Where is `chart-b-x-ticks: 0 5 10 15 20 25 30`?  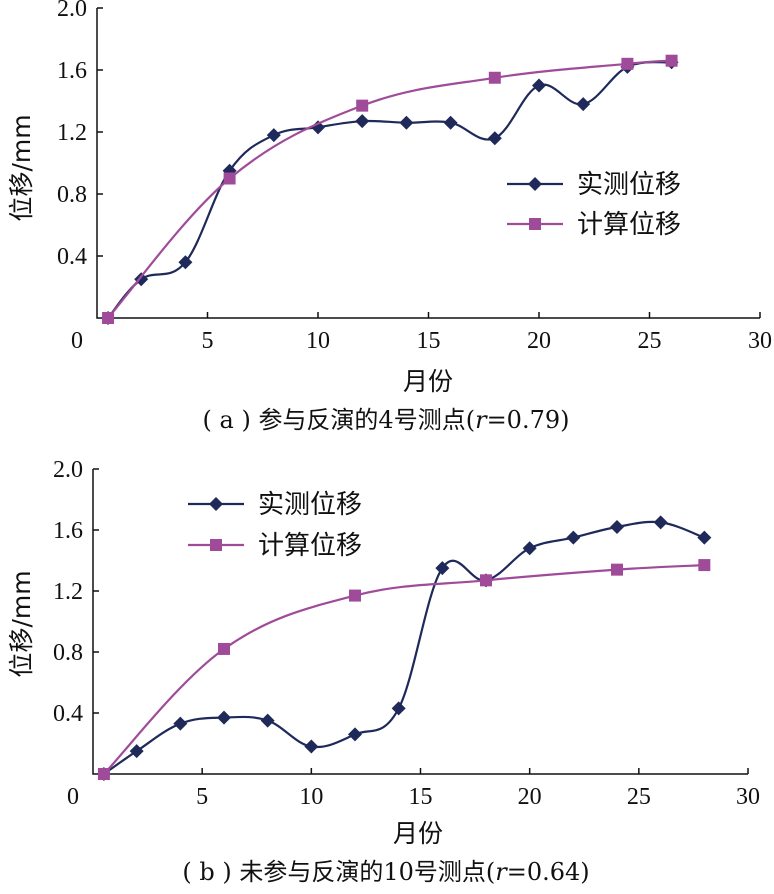
chart-b-x-ticks: 0 5 10 15 20 25 30 is located at coordinates (413, 789).